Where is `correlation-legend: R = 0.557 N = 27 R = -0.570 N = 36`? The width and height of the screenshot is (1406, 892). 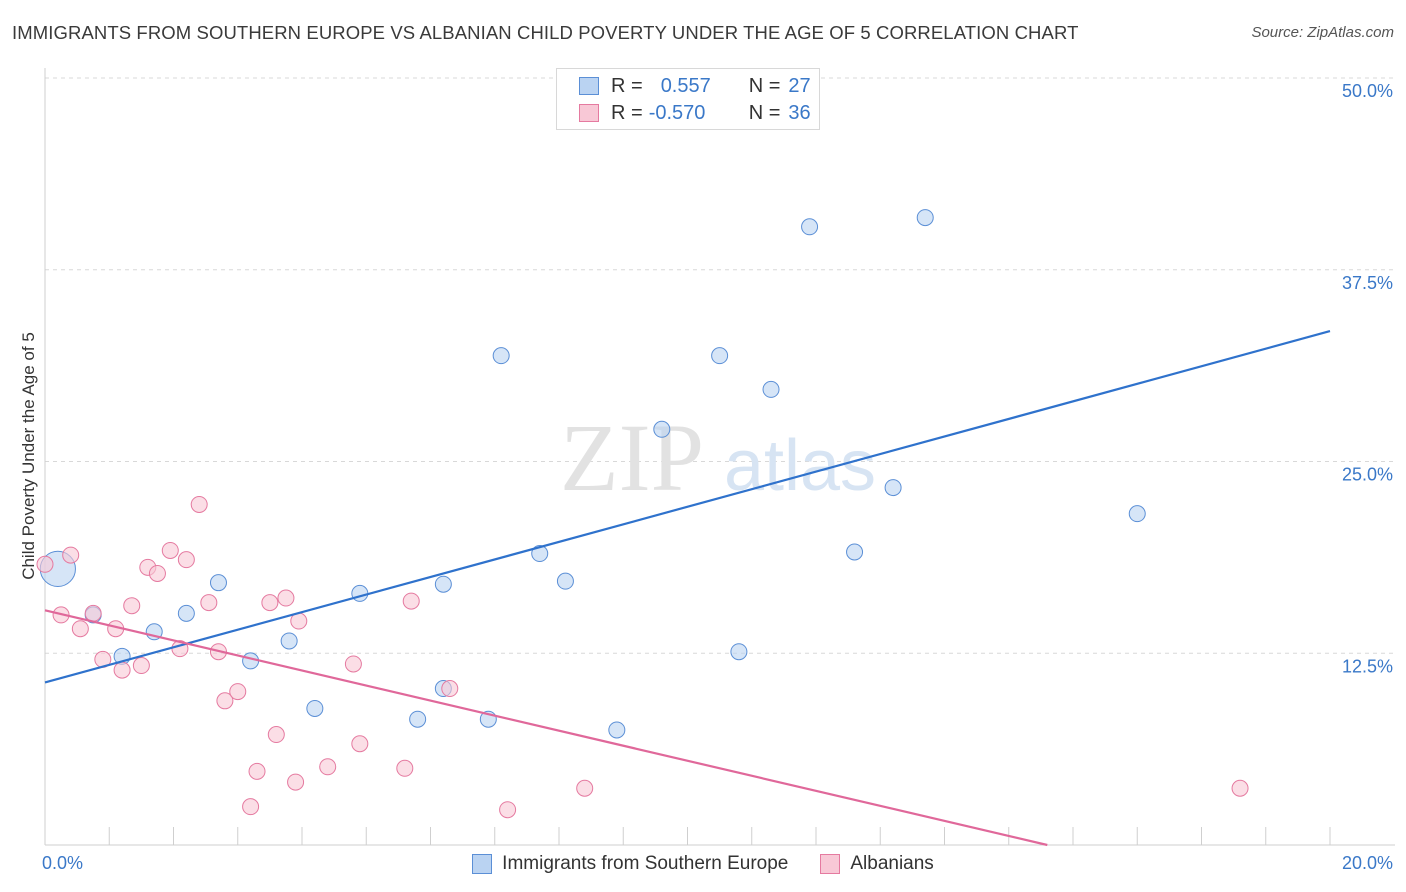
correlation-legend: R = 0.557 N = 27 R = -0.570 N = 36 is located at coordinates (688, 99).